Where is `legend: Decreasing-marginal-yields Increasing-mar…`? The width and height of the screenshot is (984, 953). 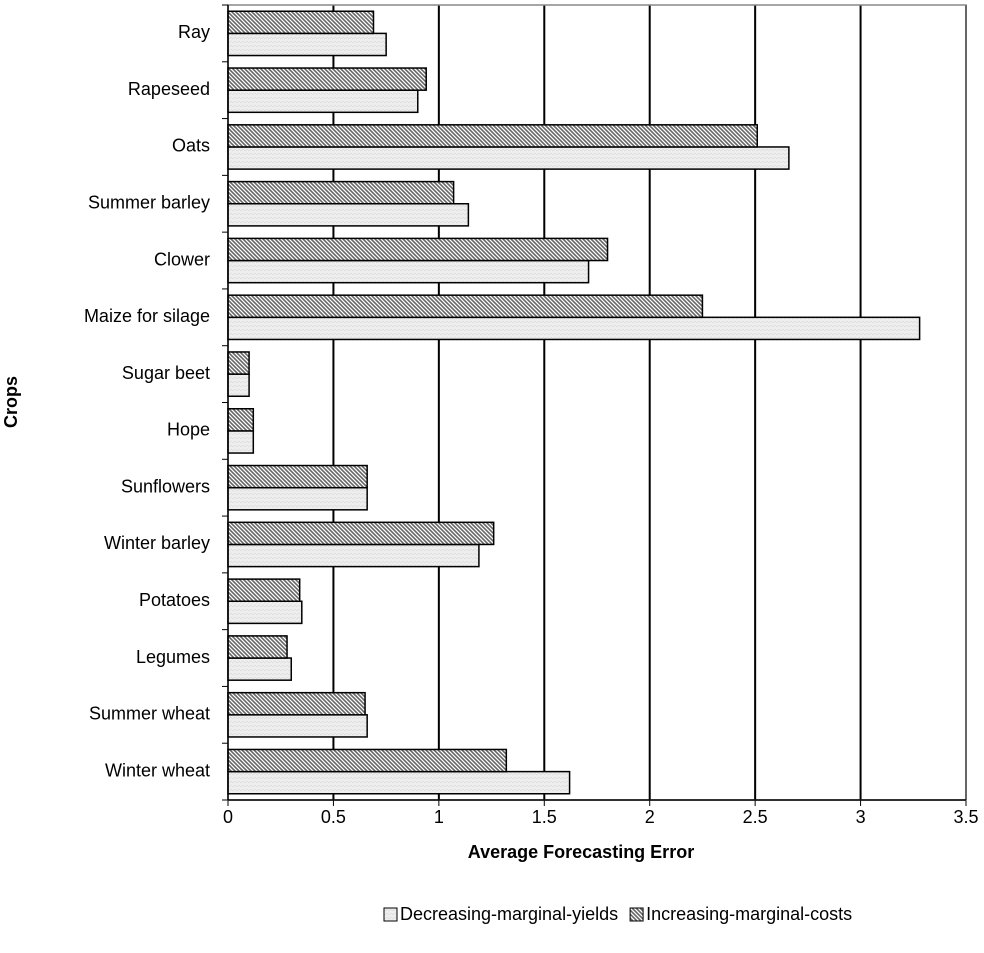
legend: Decreasing-marginal-yields Increasing-mar… is located at coordinates (617, 914).